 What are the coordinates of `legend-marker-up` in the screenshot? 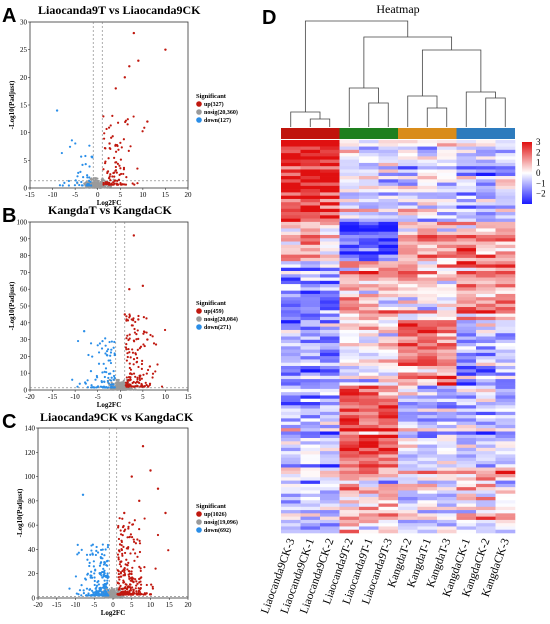 It's located at (199, 104).